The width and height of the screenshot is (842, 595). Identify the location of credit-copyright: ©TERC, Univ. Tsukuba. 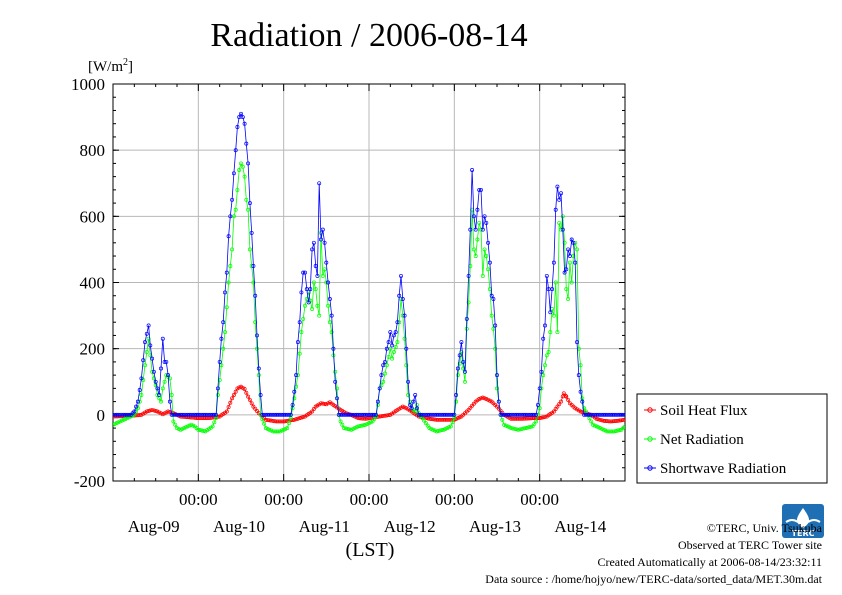
(765, 528).